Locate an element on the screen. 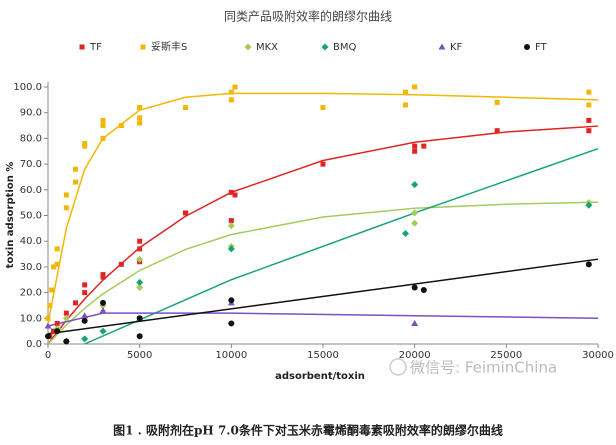  caption: 图1 . 吸附剂在pH 7.0条件下对玉米赤霉烯酮毒素吸附效率的朗缪尔曲线 is located at coordinates (308, 430).